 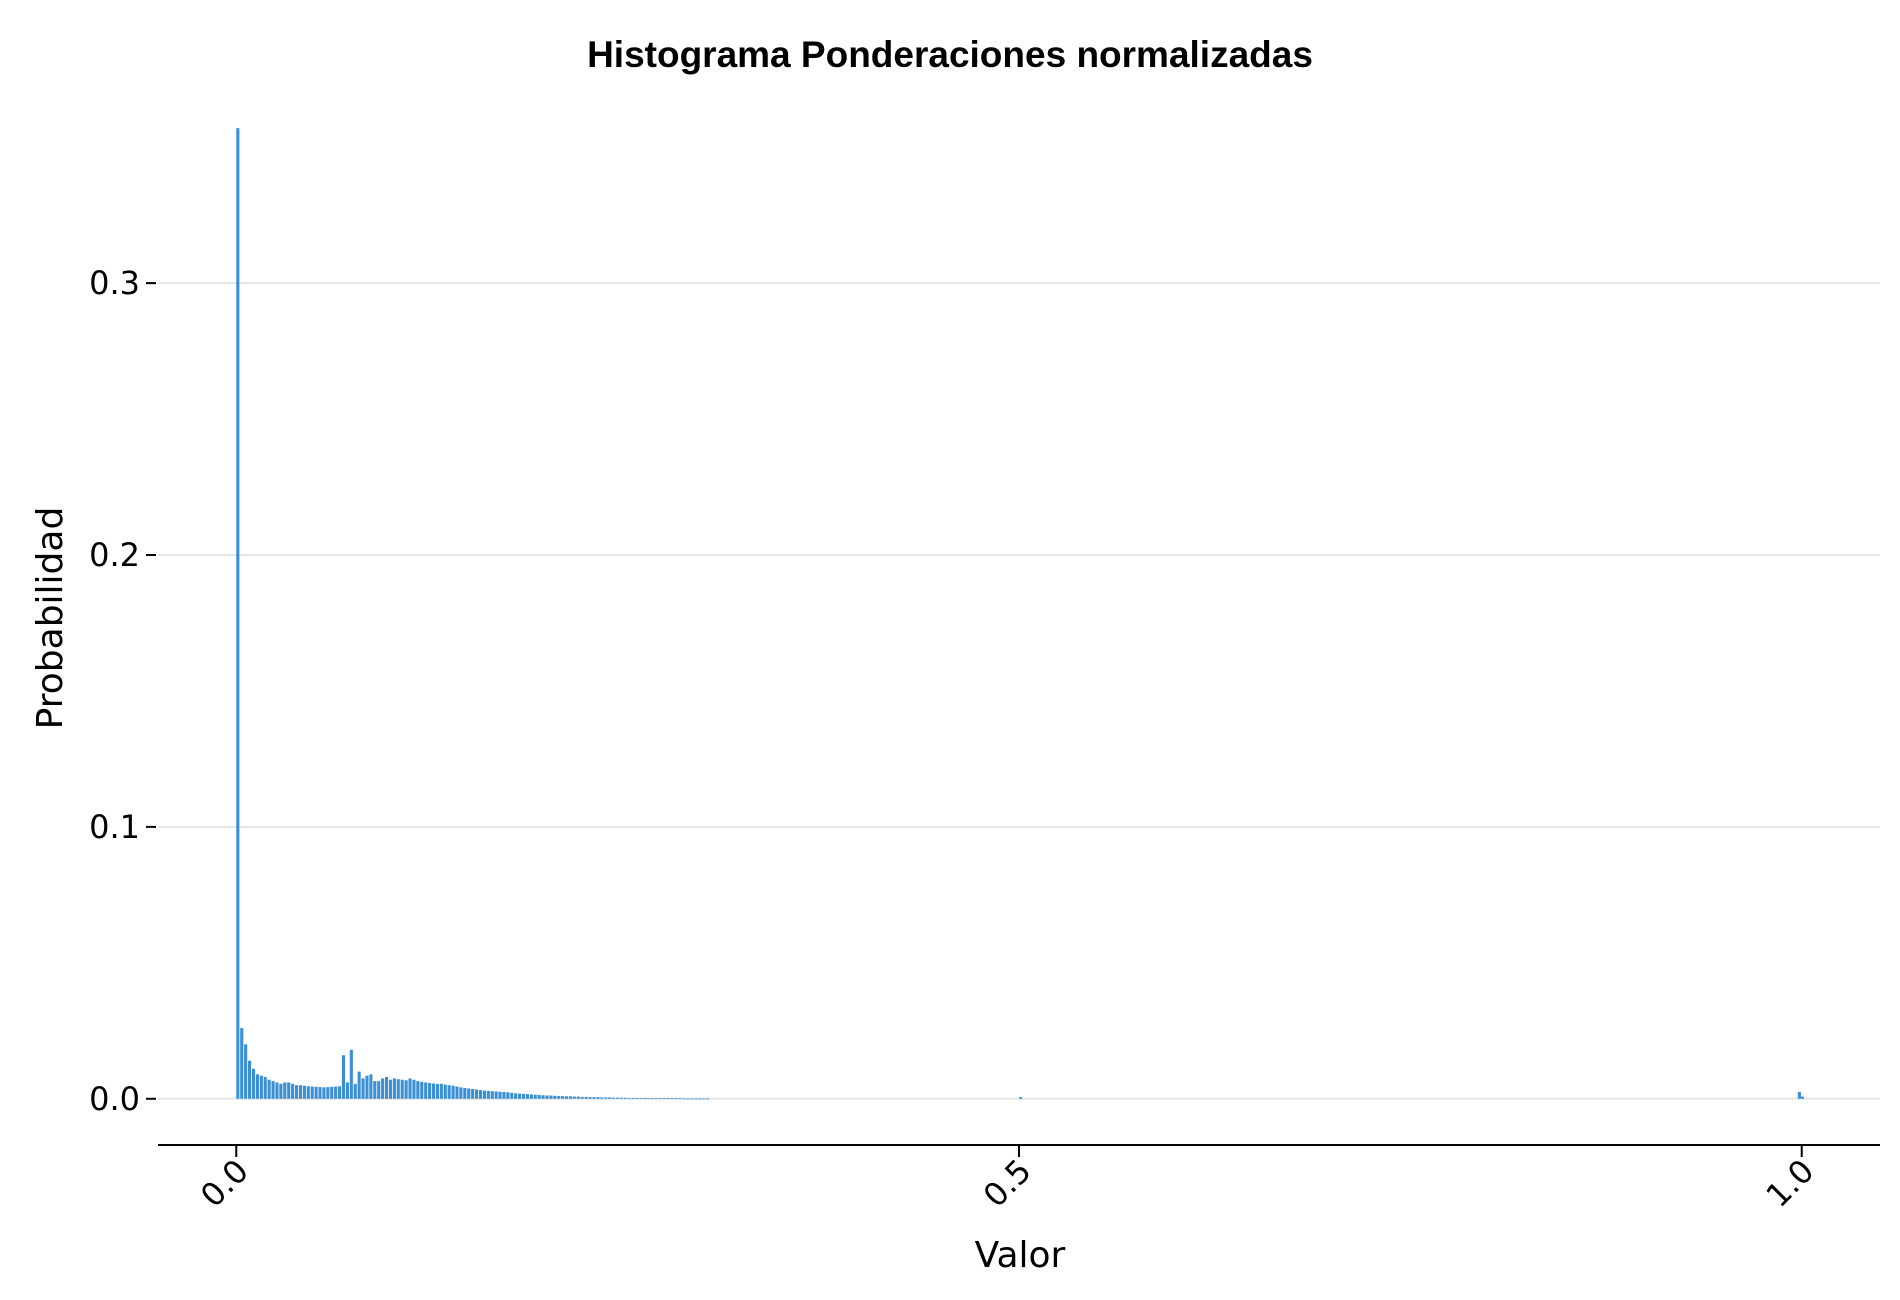 I want to click on x-axis-label: Valor, so click(x=1020, y=1255).